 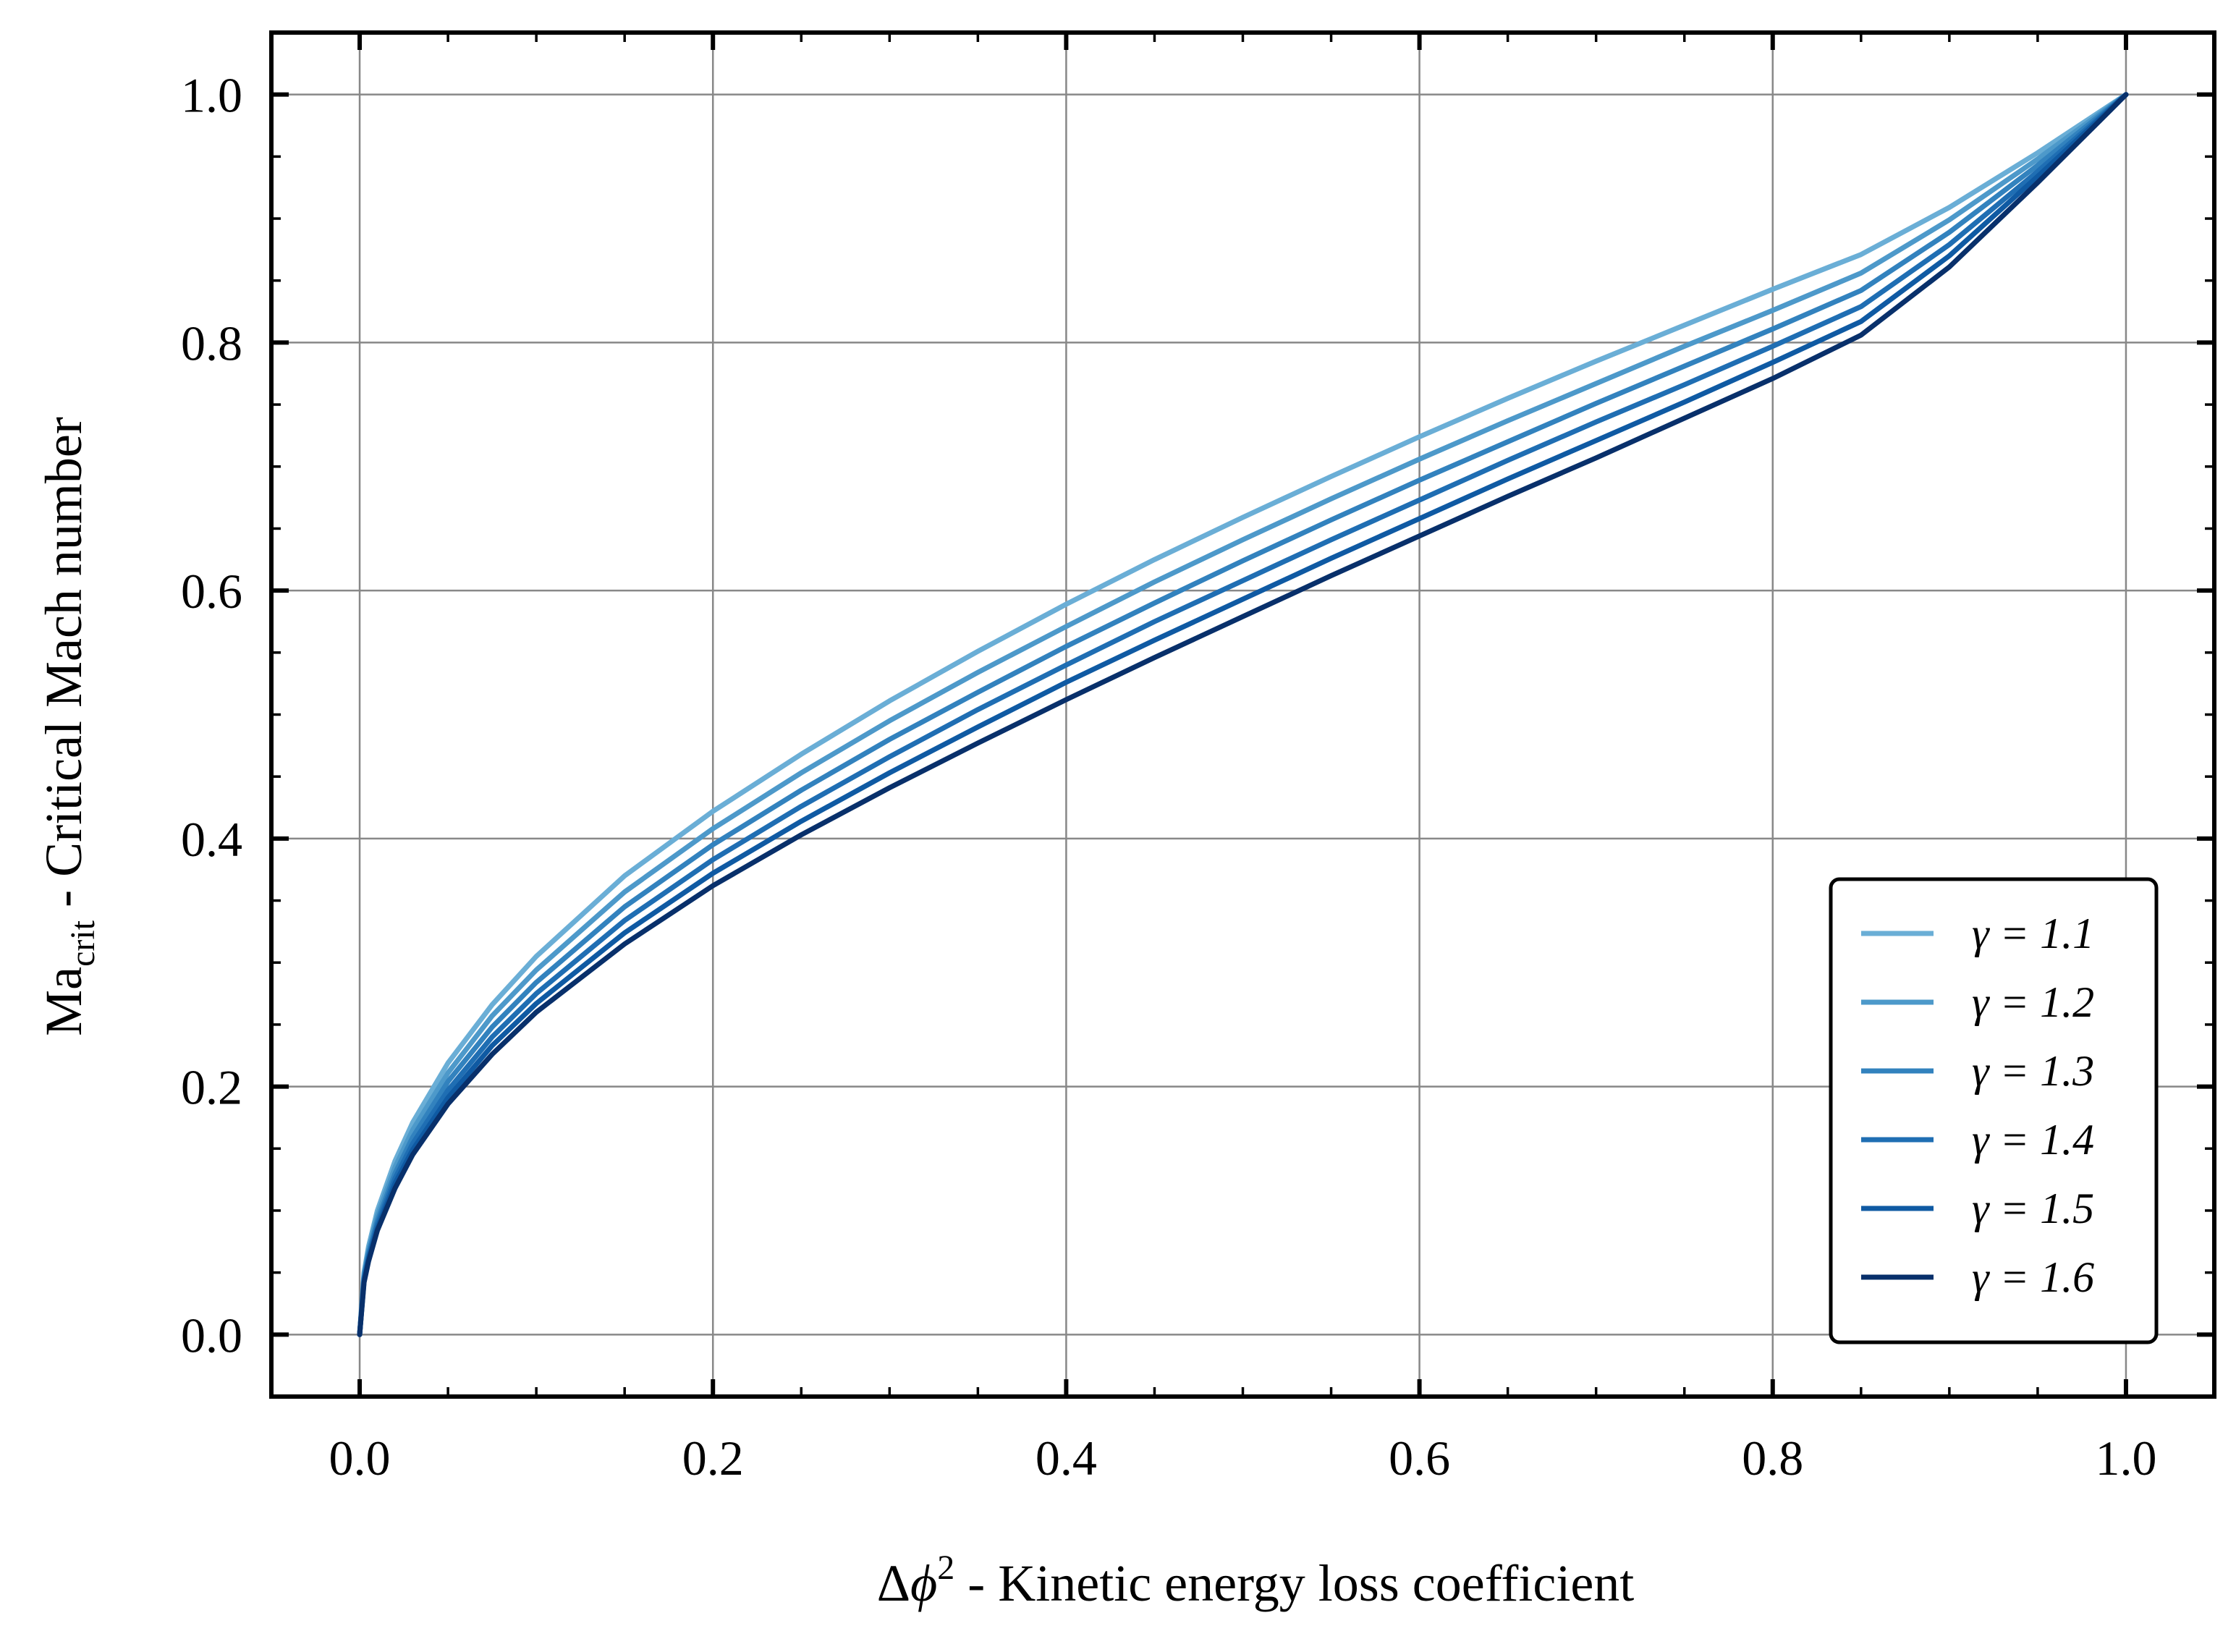 I want to click on y-tick-label: 0.4, so click(x=211, y=839).